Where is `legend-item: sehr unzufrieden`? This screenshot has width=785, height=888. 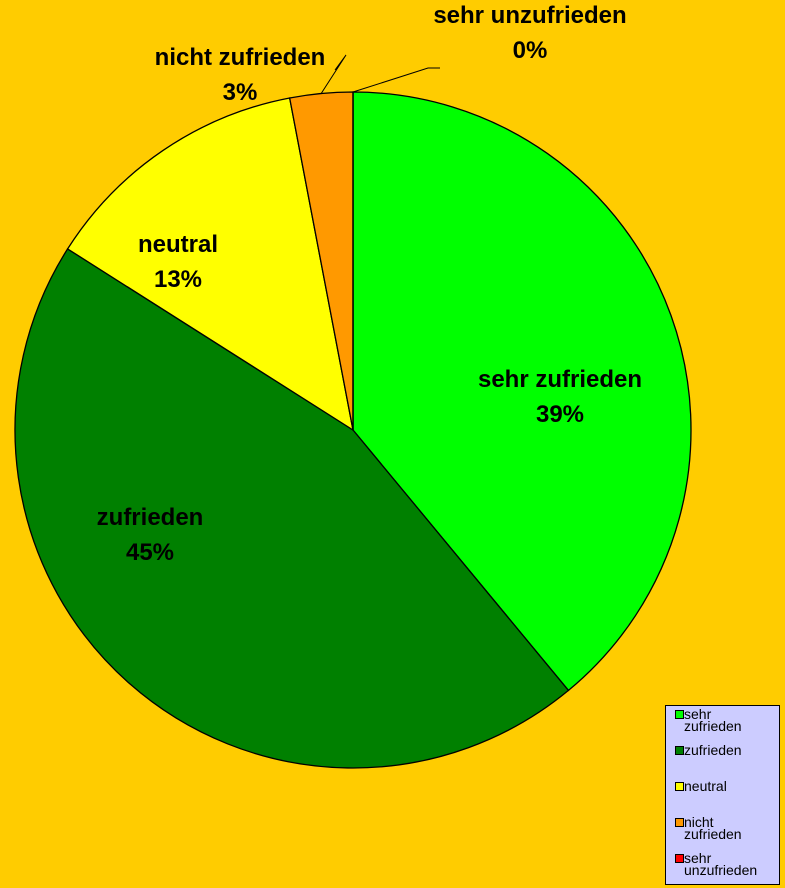 legend-item: sehr unzufrieden is located at coordinates (716, 869).